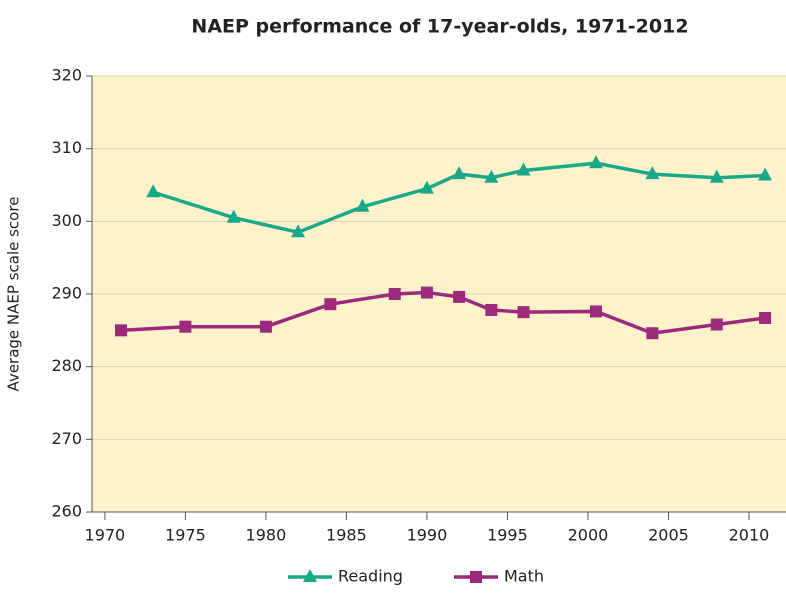  What do you see at coordinates (185, 535) in the screenshot?
I see `x-tick-label: 1975` at bounding box center [185, 535].